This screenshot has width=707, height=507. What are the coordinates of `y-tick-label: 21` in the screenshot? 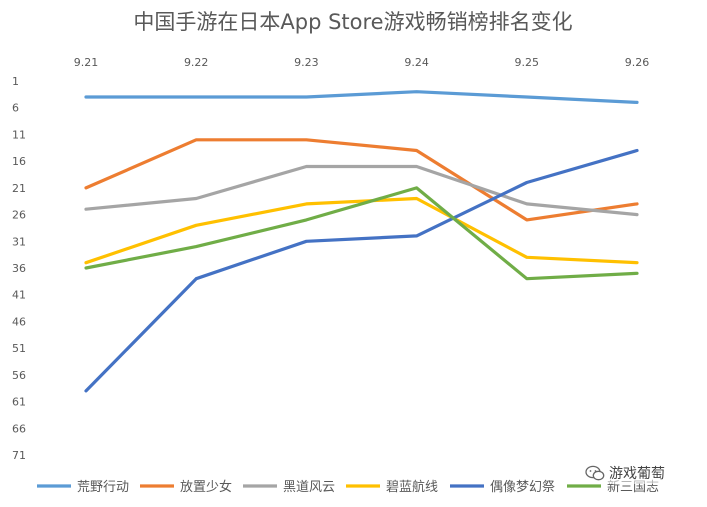 It's located at (19, 188).